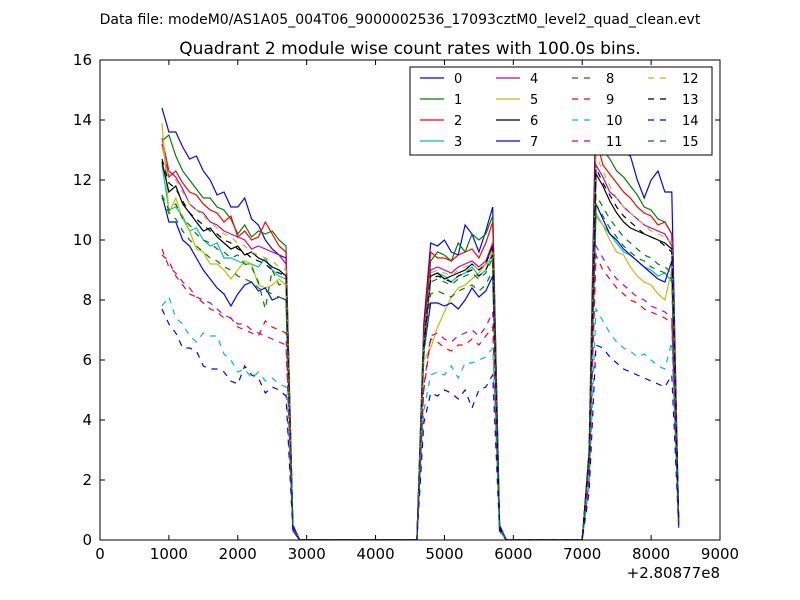 The width and height of the screenshot is (800, 600). What do you see at coordinates (375, 554) in the screenshot?
I see `x-tick-label: 4000` at bounding box center [375, 554].